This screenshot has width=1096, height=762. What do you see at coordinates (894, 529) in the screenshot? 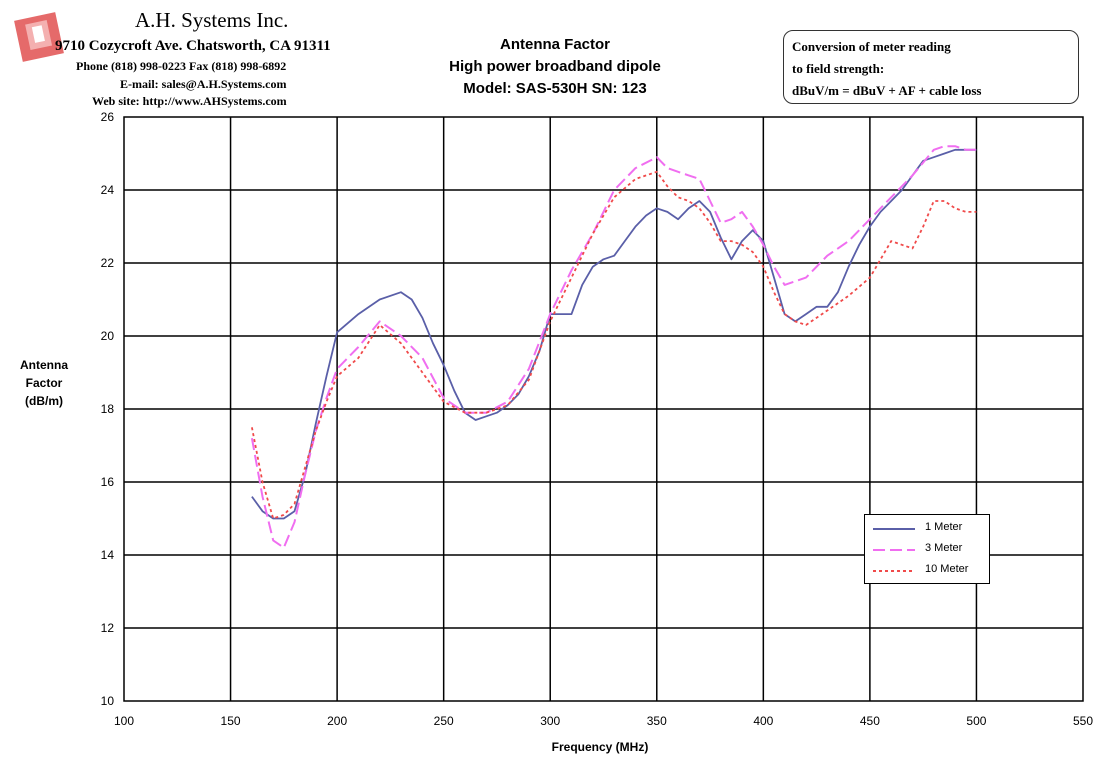
I see `legend-swatch-1-meter` at bounding box center [894, 529].